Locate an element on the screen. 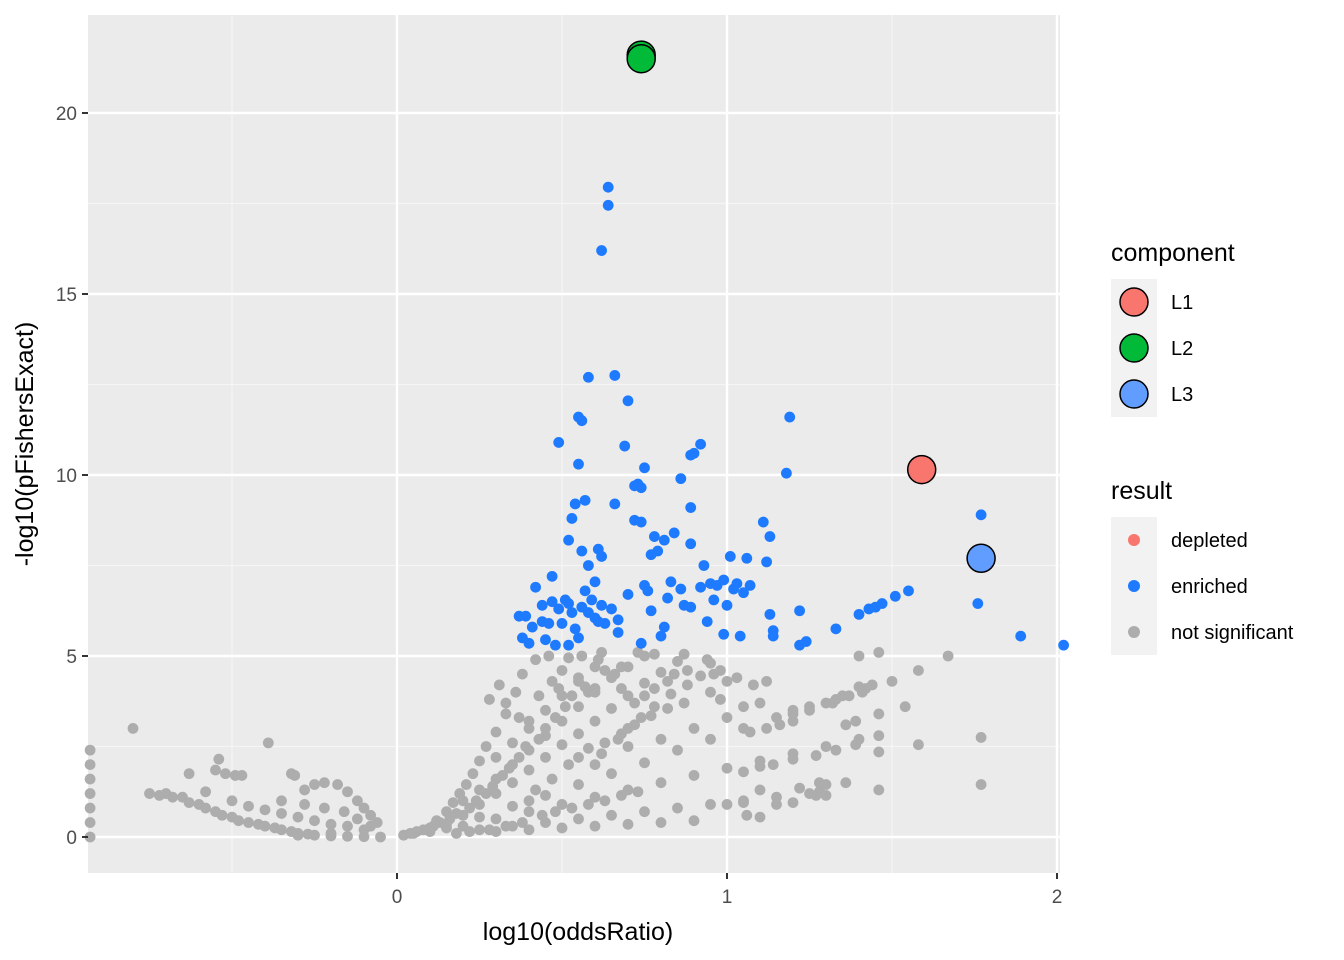 Image resolution: width=1344 pixels, height=960 pixels. legend-label-l1: L1 is located at coordinates (1182, 303).